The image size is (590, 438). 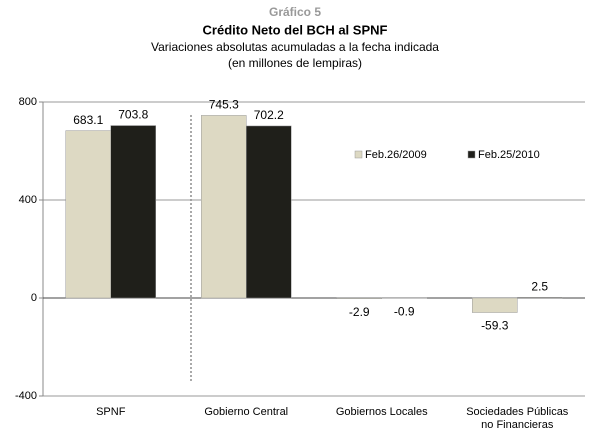 What do you see at coordinates (359, 312) in the screenshot?
I see `value-label: -2.9` at bounding box center [359, 312].